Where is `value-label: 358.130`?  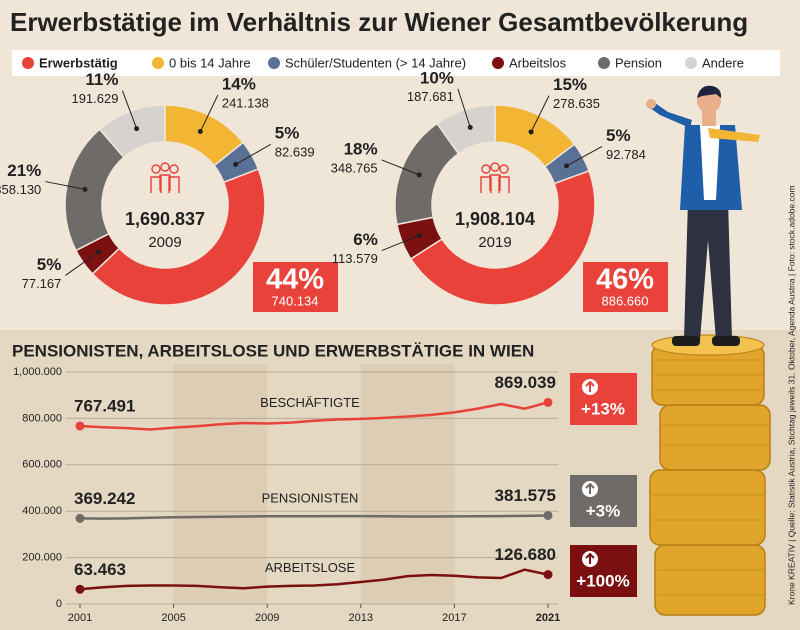 value-label: 358.130 is located at coordinates (20, 189).